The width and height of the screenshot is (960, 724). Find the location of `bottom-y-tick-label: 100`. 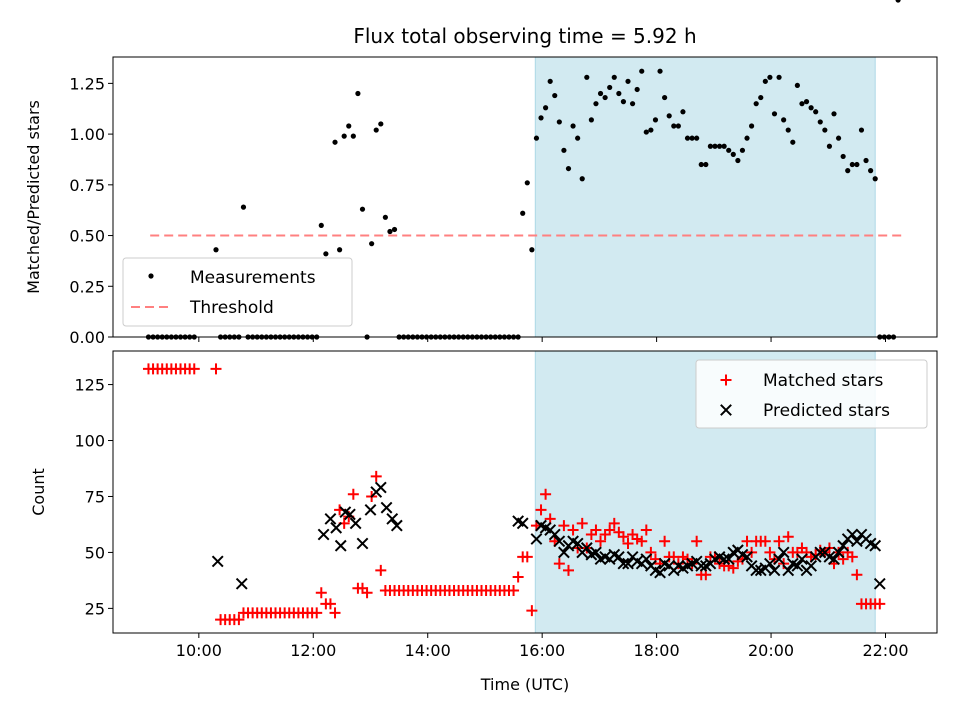

bottom-y-tick-label: 100 is located at coordinates (89, 441).